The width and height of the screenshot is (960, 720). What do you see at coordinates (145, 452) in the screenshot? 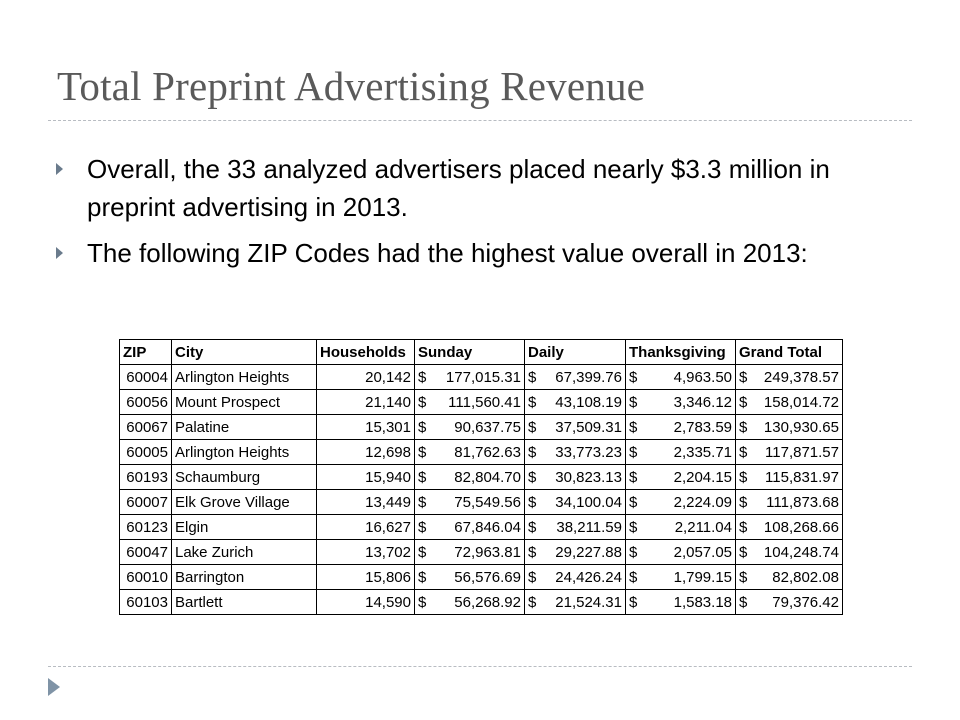
I see `cell-zip: 60005` at bounding box center [145, 452].